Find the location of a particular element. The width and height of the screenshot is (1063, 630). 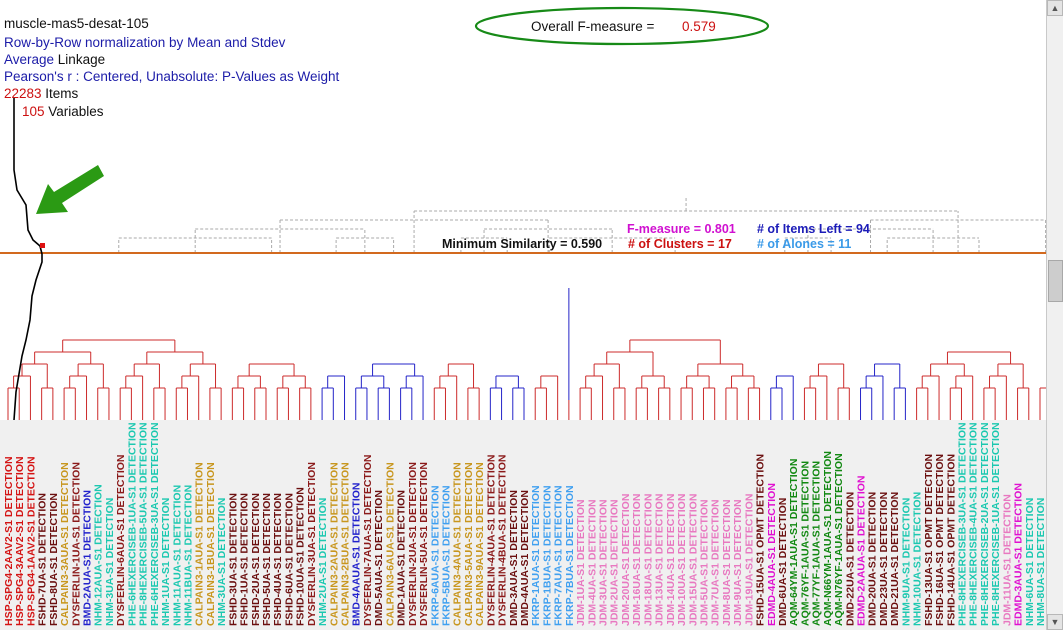

leaf-label: NHM-10UA-S1 DETECTION is located at coordinates (918, 559).